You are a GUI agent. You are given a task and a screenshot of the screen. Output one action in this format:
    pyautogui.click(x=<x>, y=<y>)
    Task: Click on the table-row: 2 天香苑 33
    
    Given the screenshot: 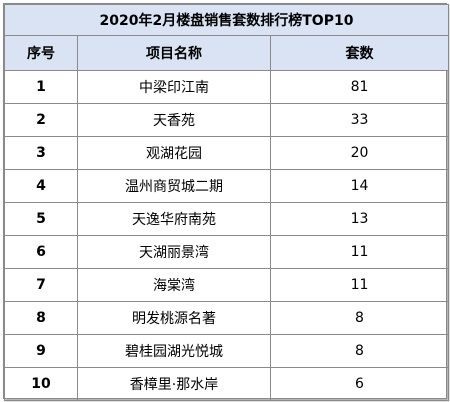 What is the action you would take?
    pyautogui.click(x=226, y=120)
    